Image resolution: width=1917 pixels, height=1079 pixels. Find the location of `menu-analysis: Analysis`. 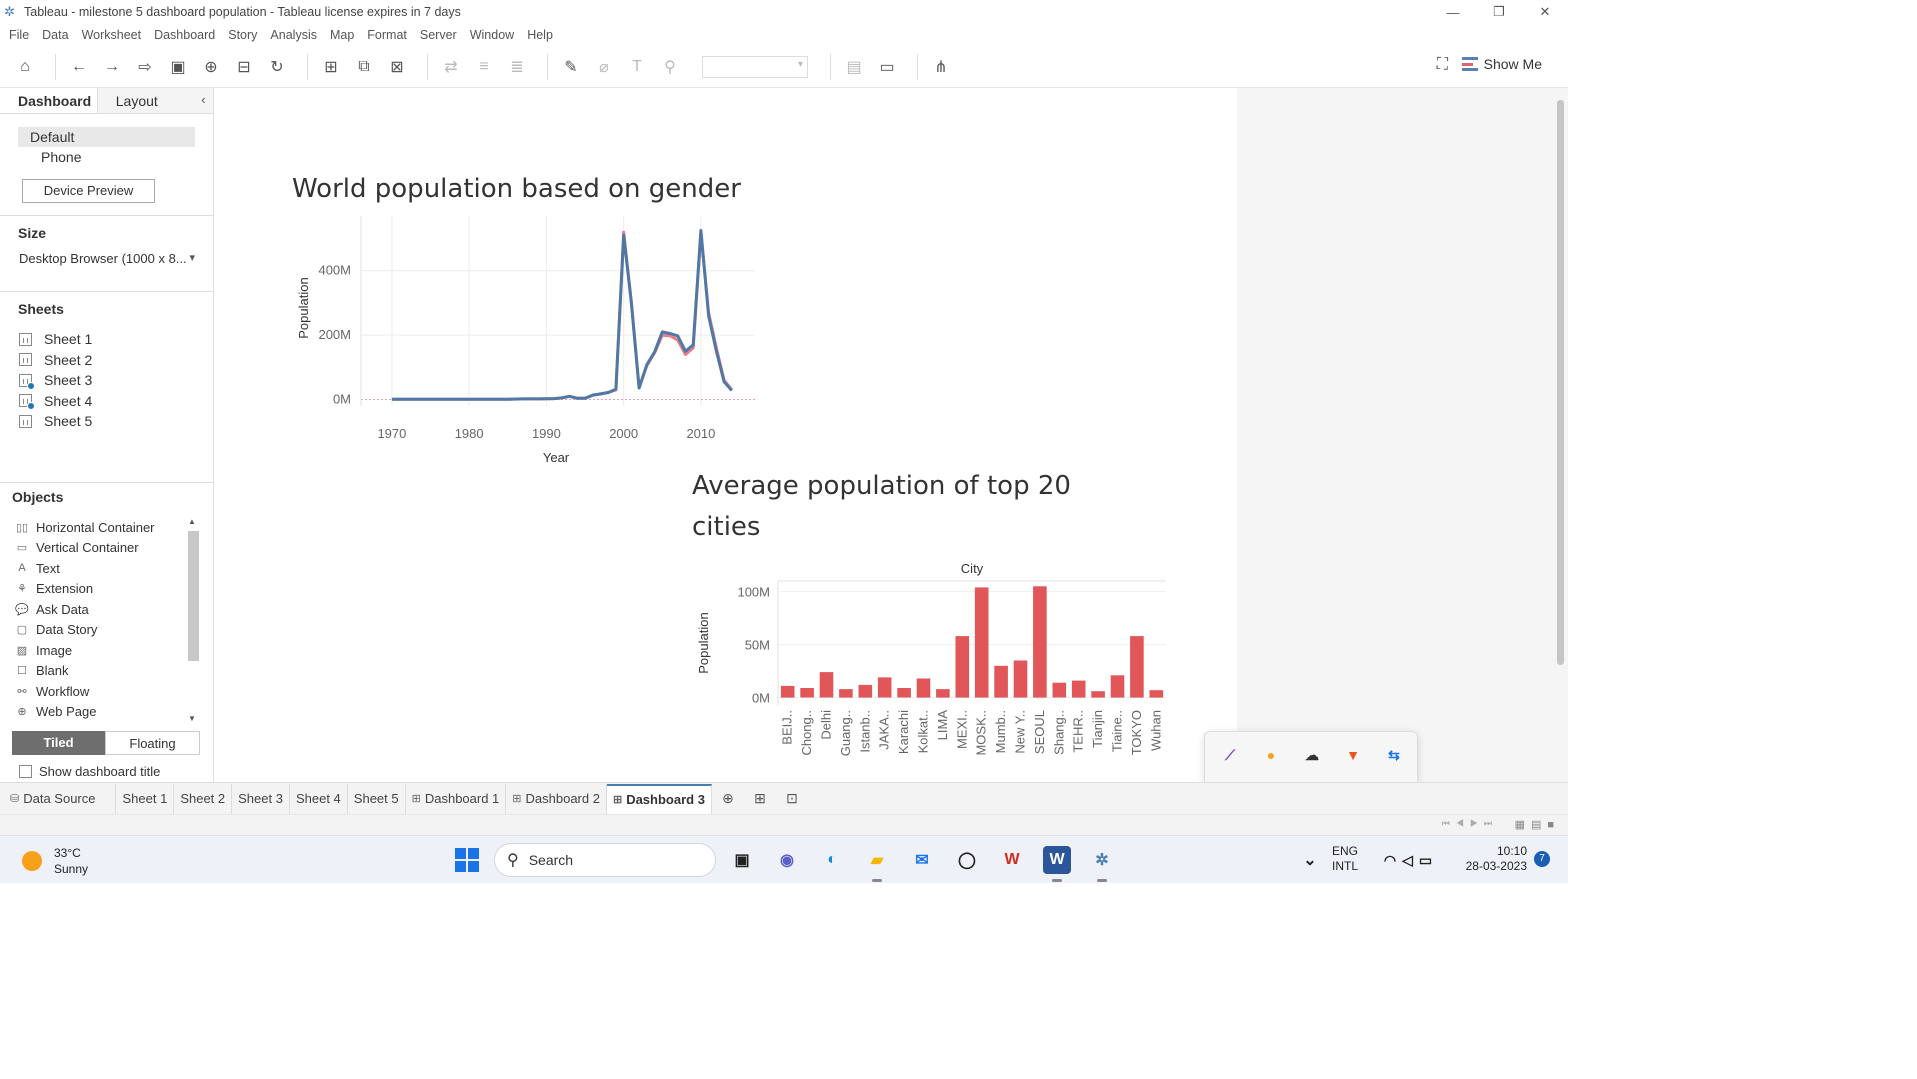

menu-analysis: Analysis is located at coordinates (293, 35).